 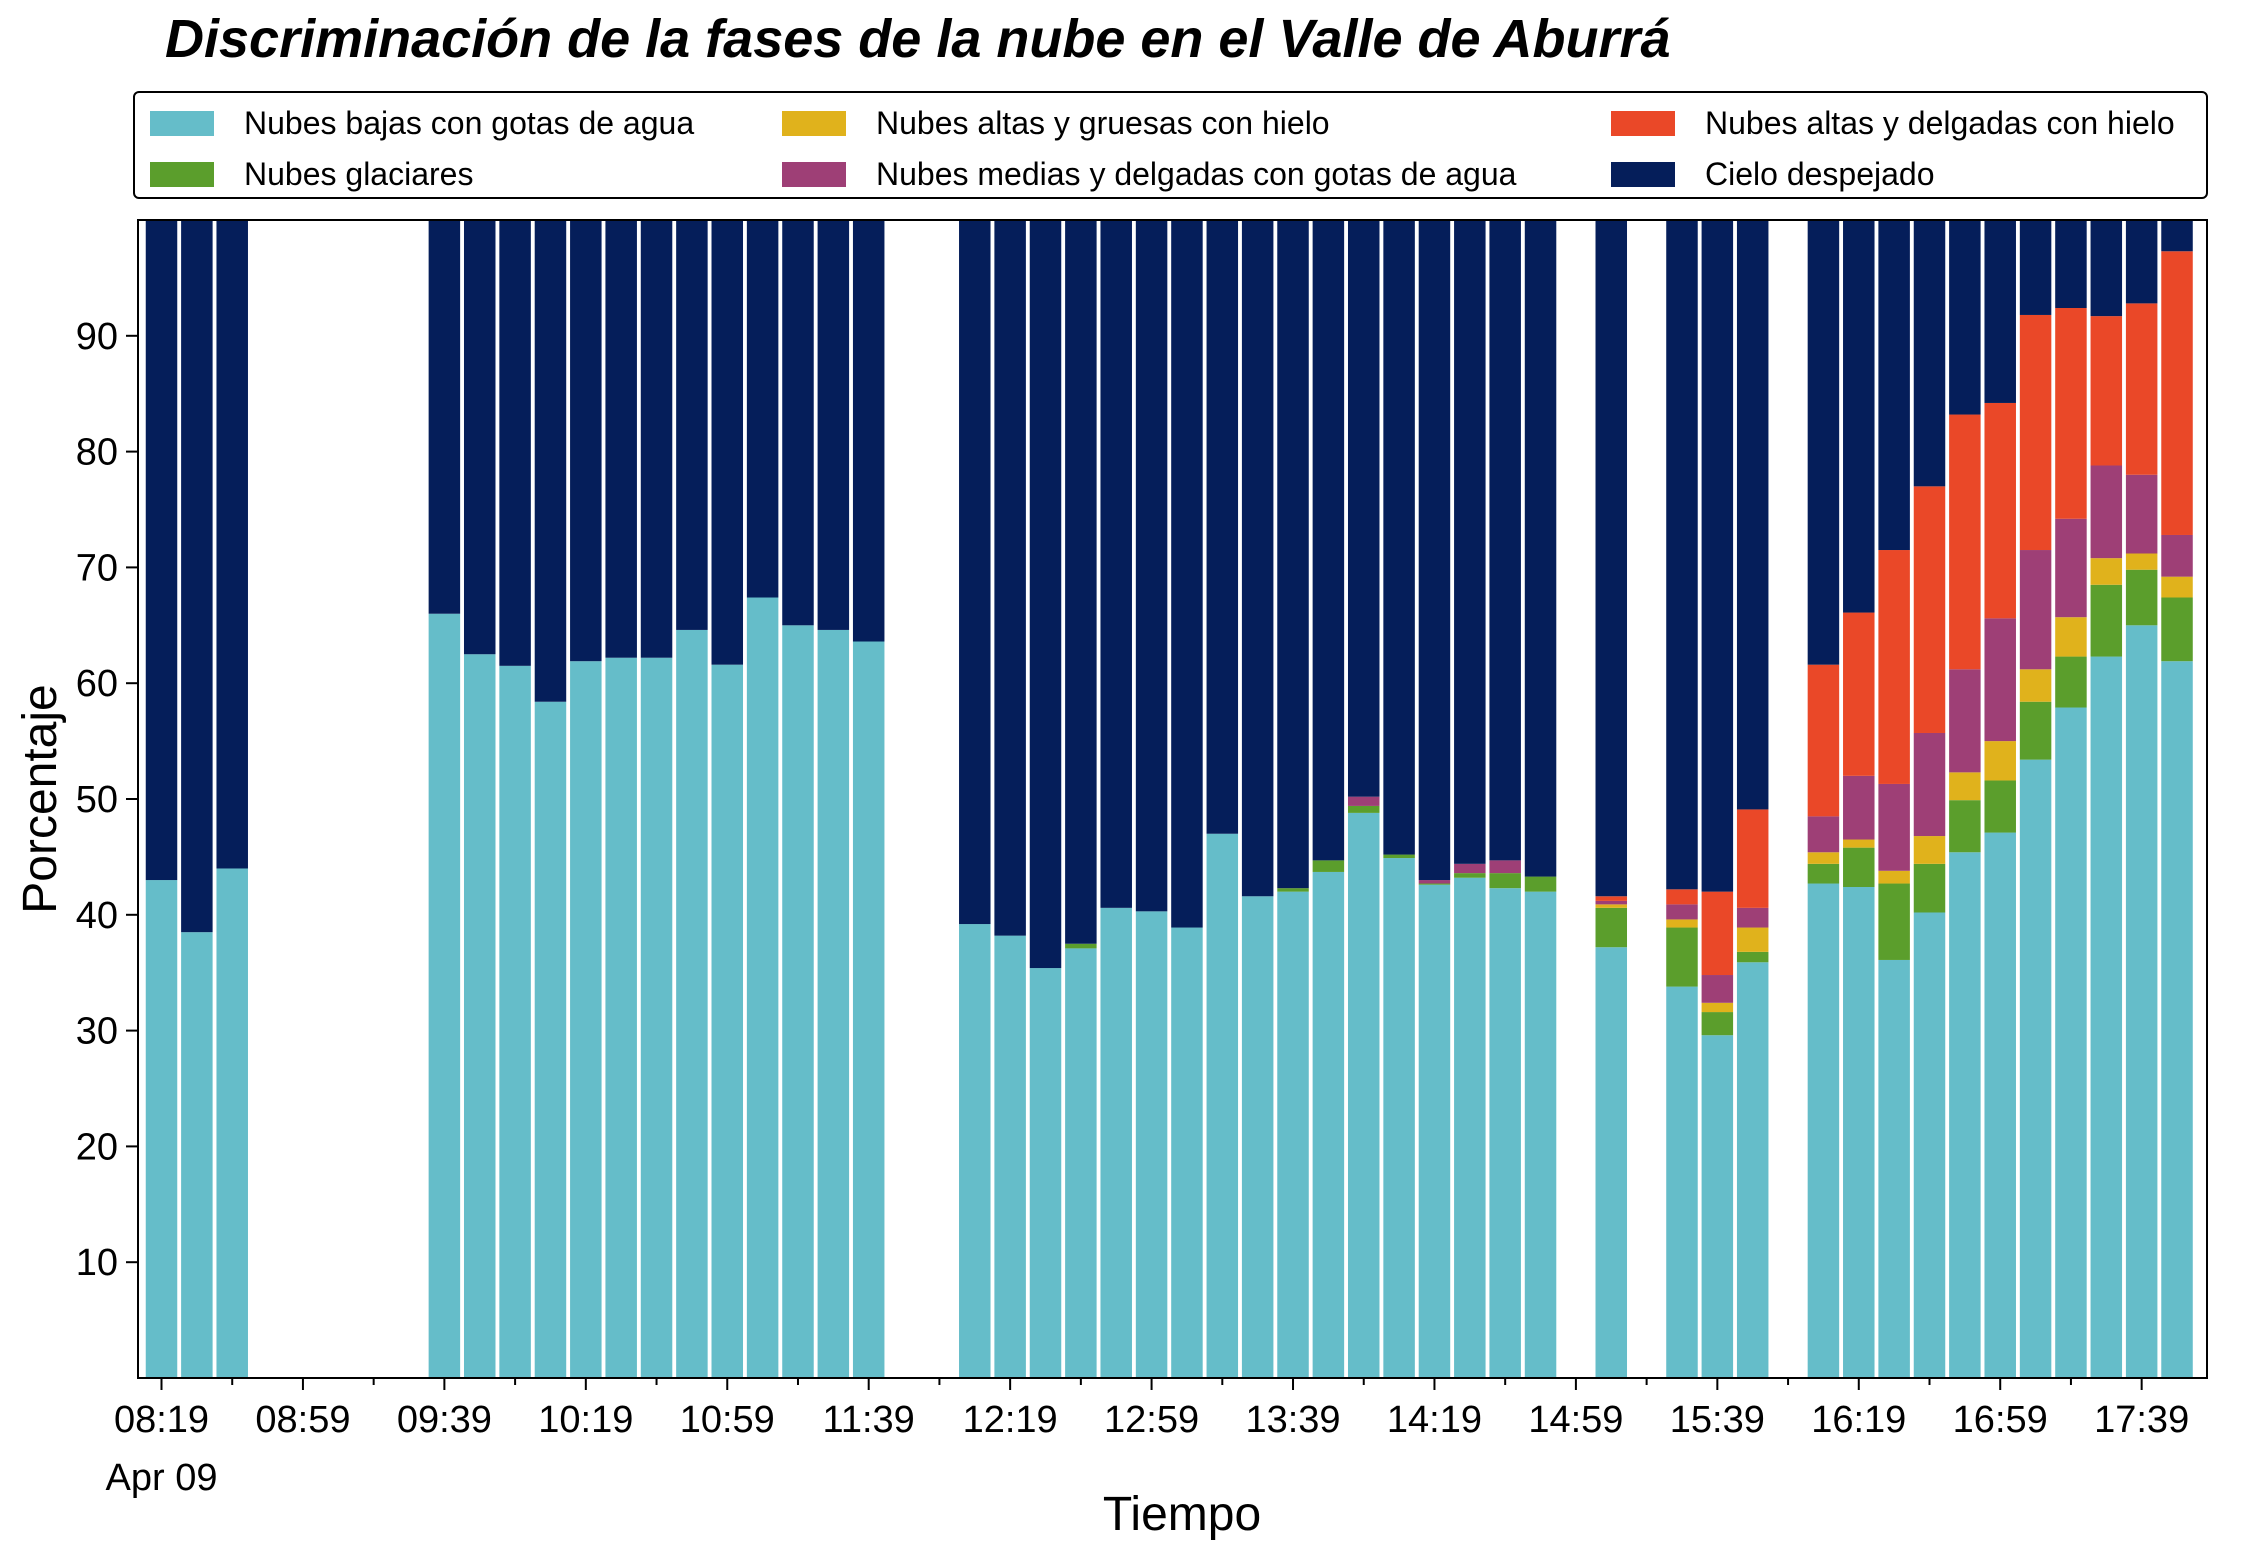 What do you see at coordinates (97, 916) in the screenshot?
I see `y-tick-label: 40` at bounding box center [97, 916].